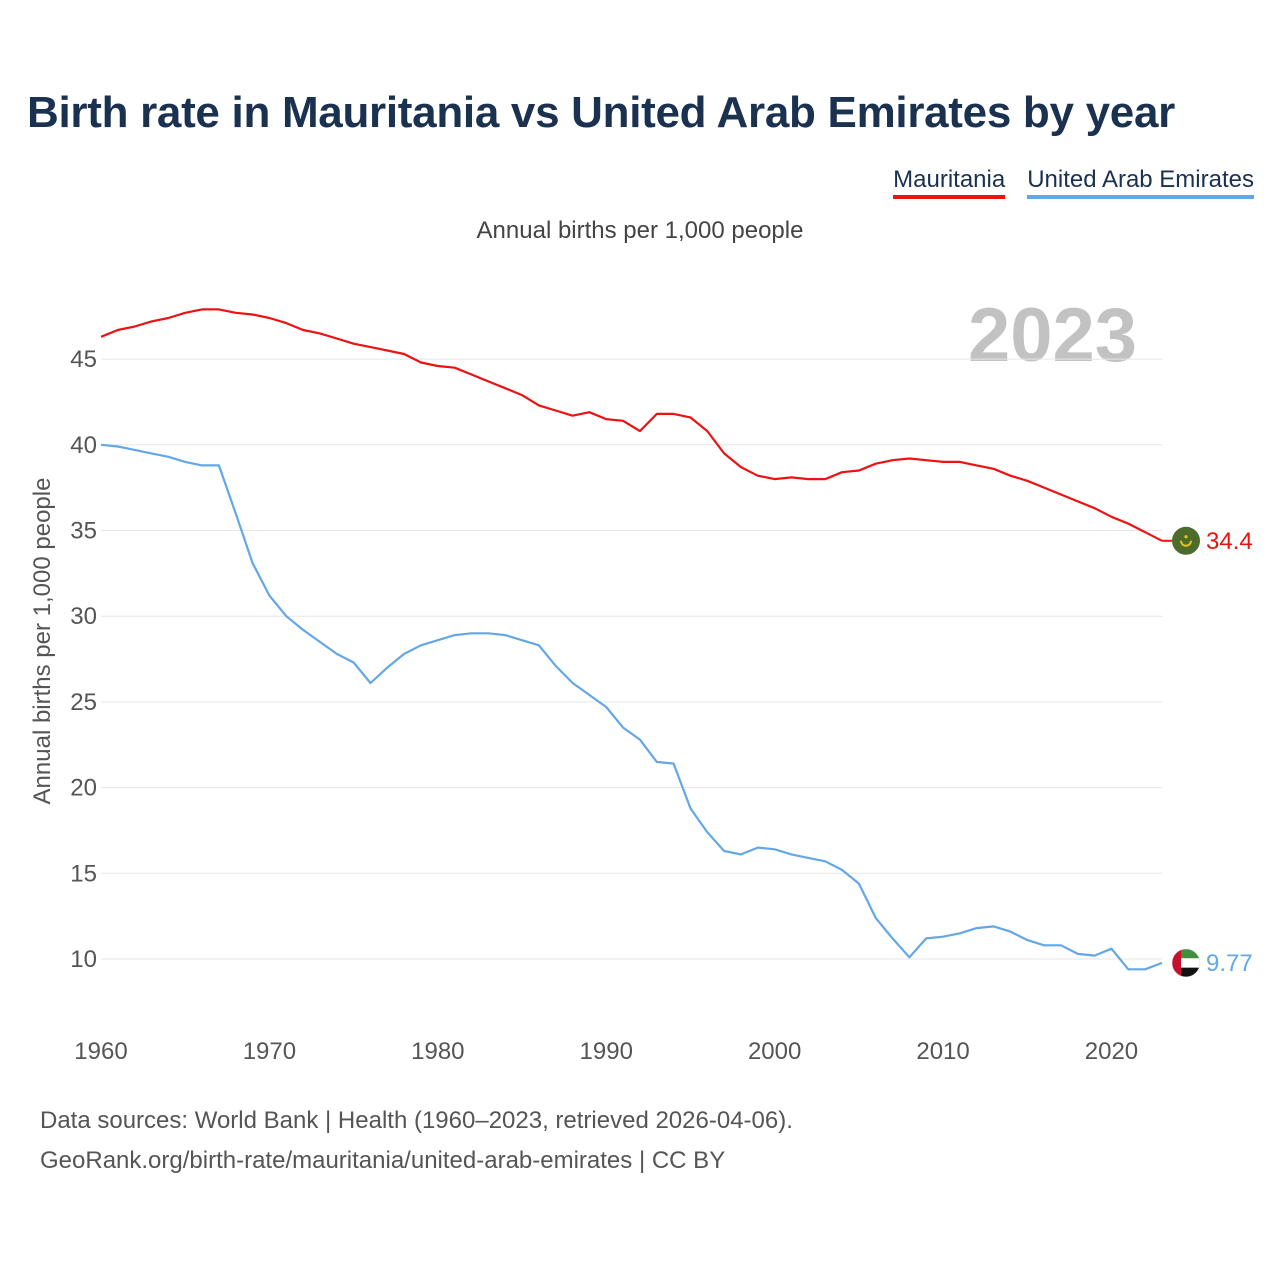 The image size is (1280, 1280). I want to click on year-watermark: 2023, so click(1053, 335).